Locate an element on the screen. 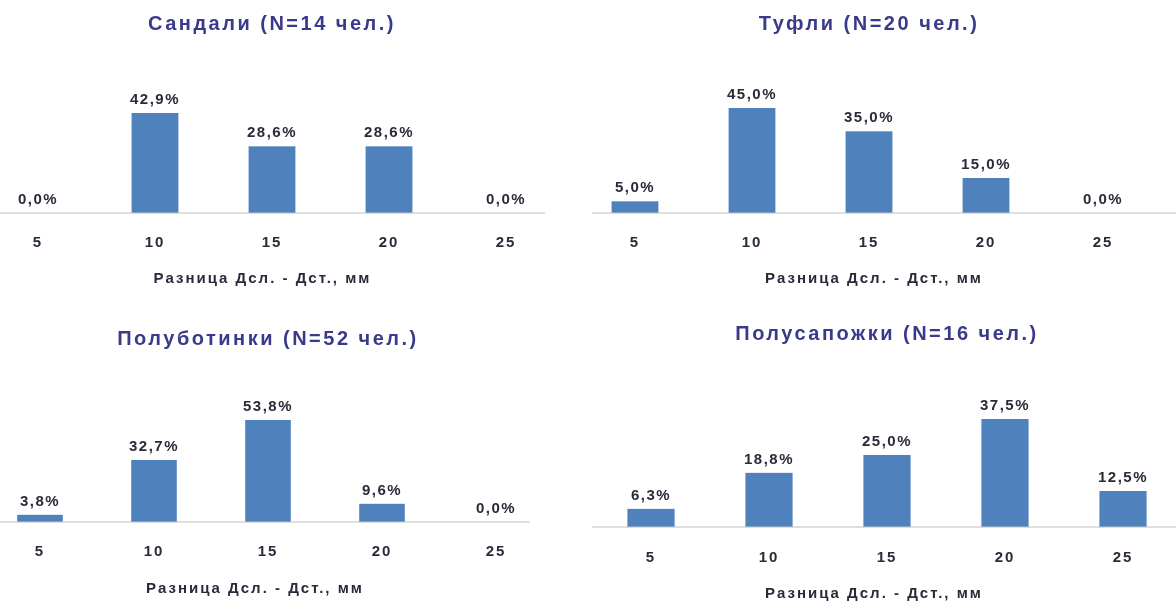 This screenshot has height=605, width=1176. data-label: 9,6% is located at coordinates (382, 489).